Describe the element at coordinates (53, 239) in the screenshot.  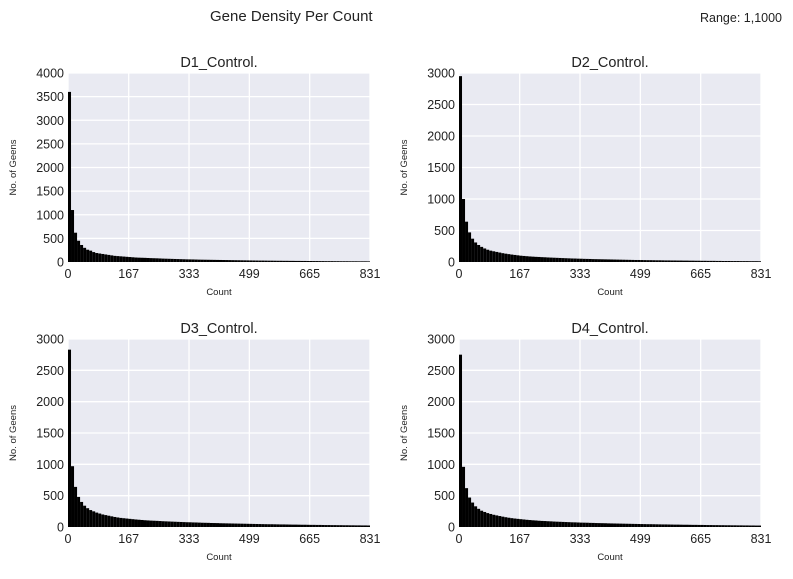
I see `y-tick-label: 500` at that location.